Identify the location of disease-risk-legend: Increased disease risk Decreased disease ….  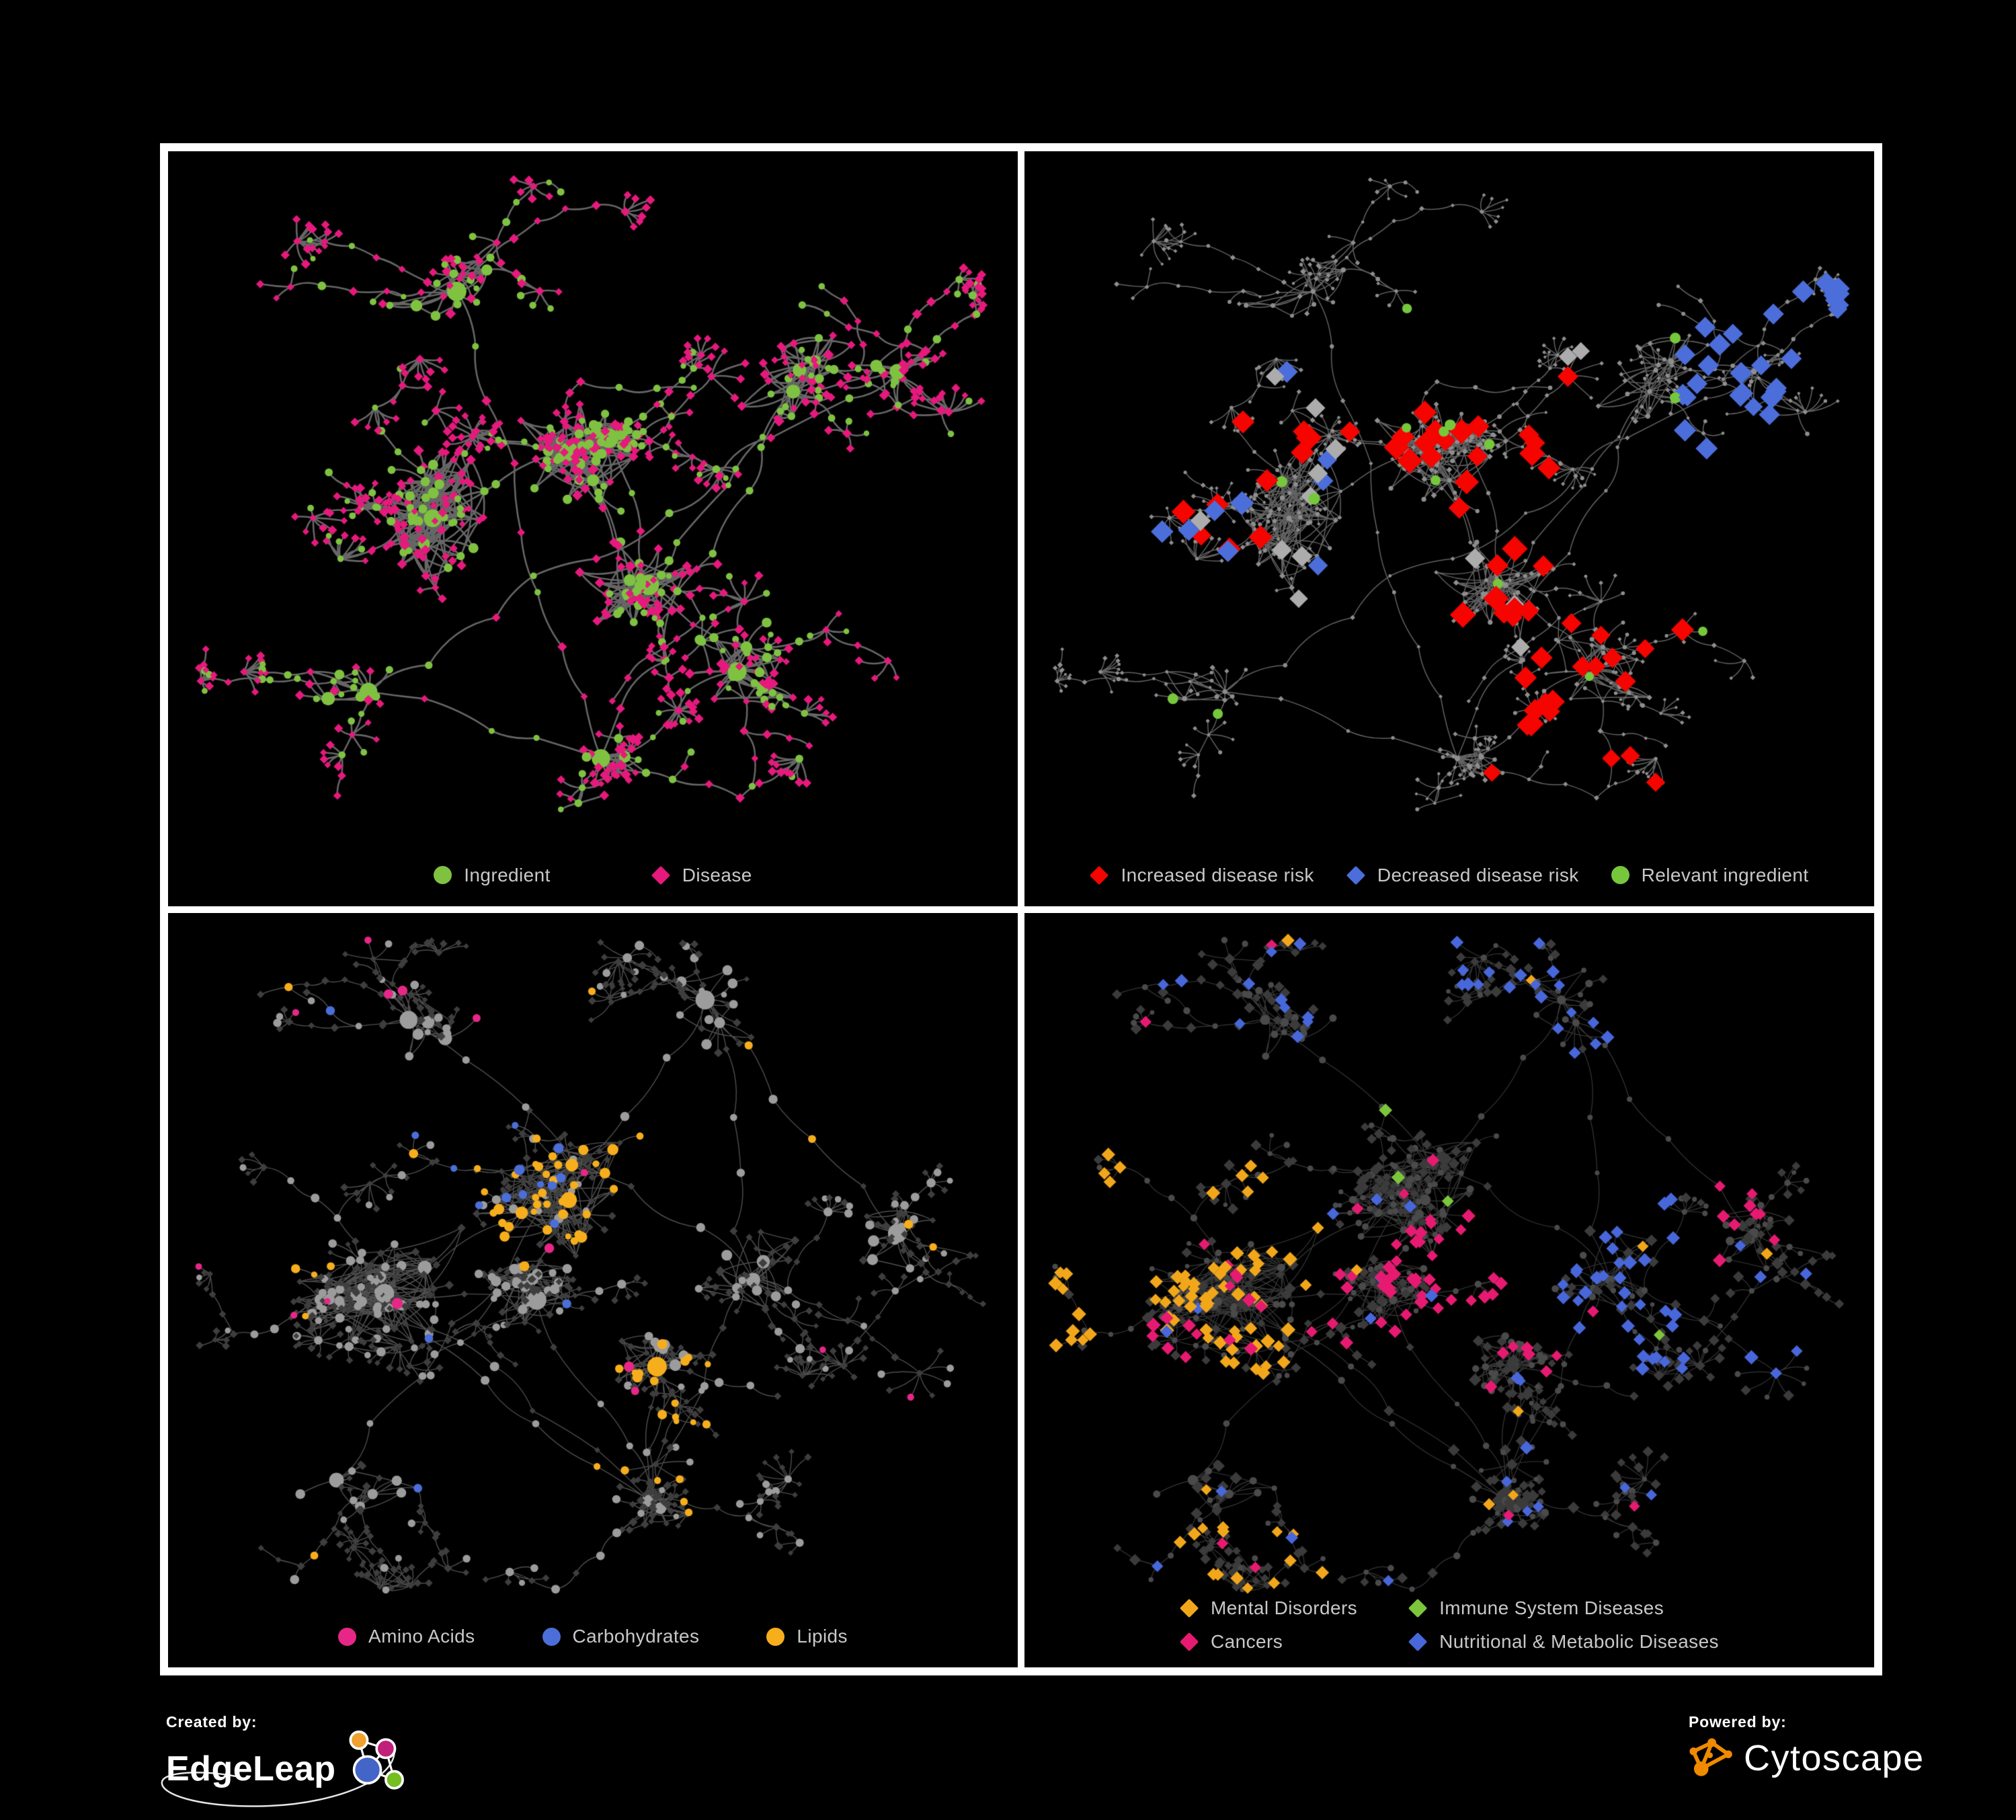
(1449, 875).